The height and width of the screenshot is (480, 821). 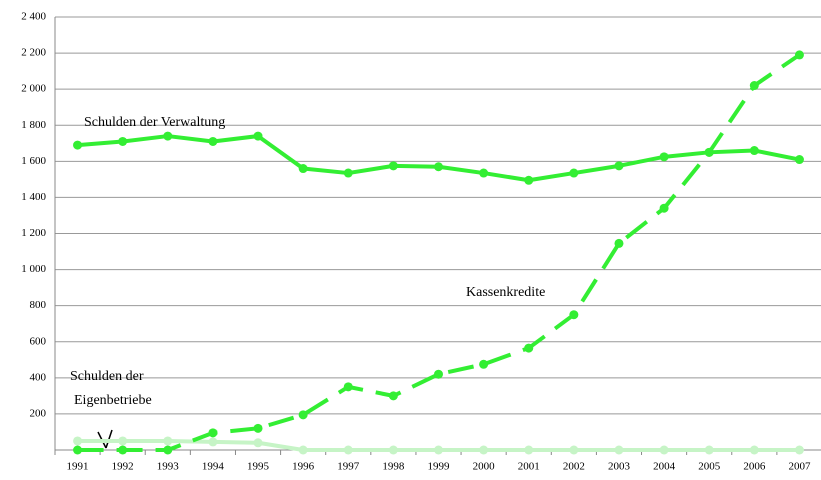 What do you see at coordinates (484, 467) in the screenshot?
I see `x-tick-label: 2000` at bounding box center [484, 467].